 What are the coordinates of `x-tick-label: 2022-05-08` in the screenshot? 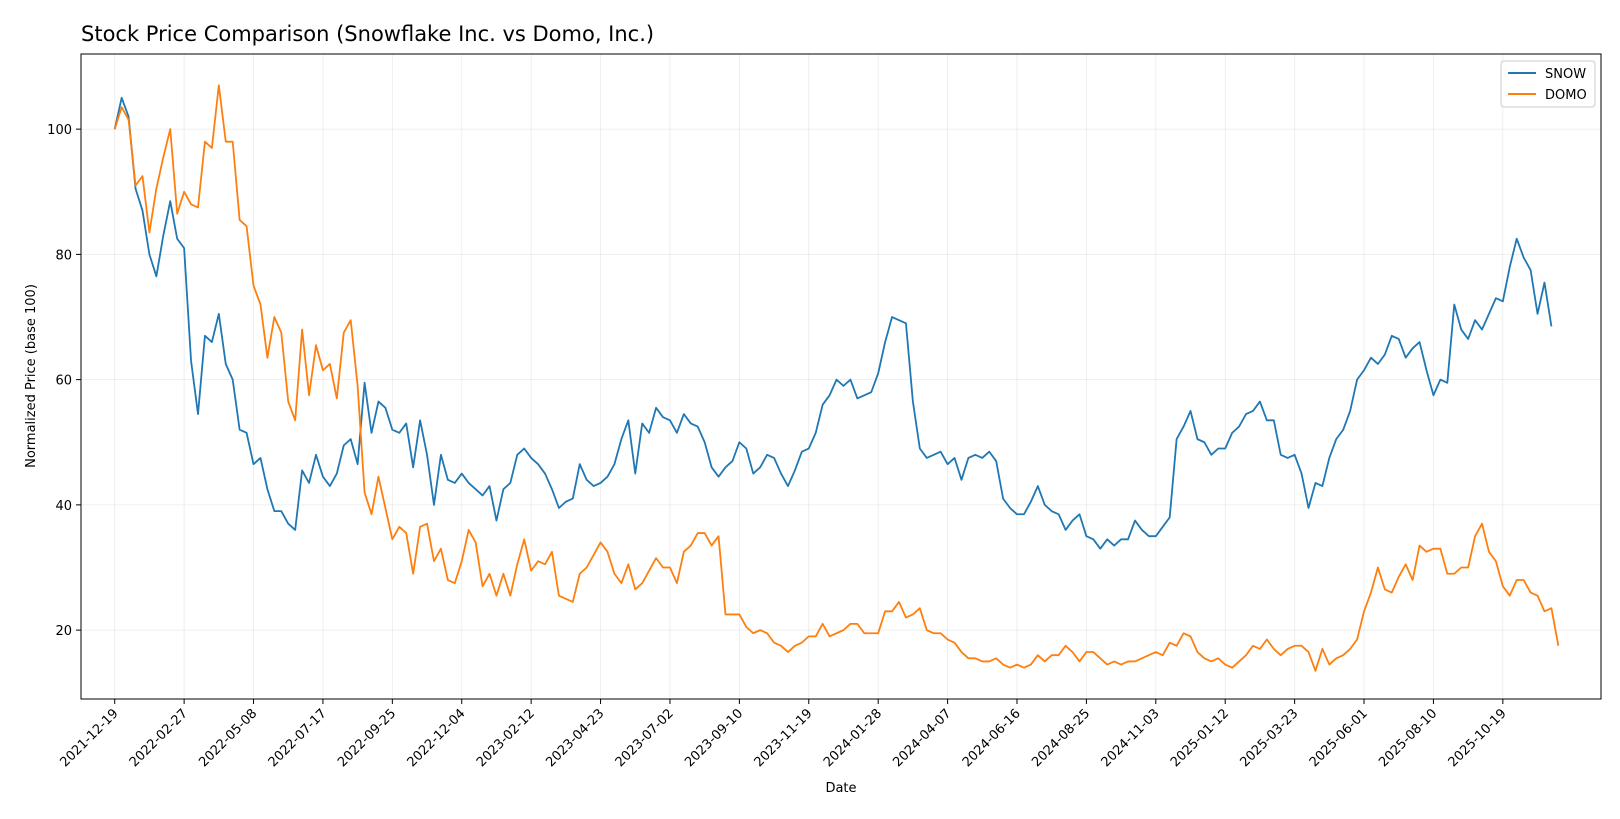 It's located at (228, 738).